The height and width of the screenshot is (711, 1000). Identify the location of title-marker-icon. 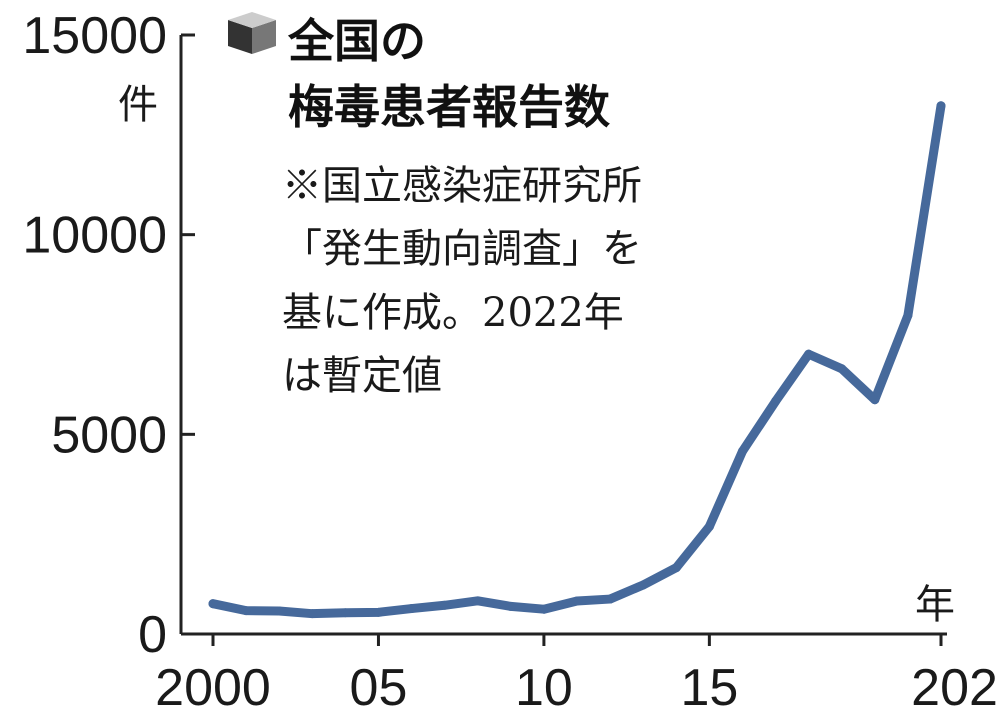
(252, 33).